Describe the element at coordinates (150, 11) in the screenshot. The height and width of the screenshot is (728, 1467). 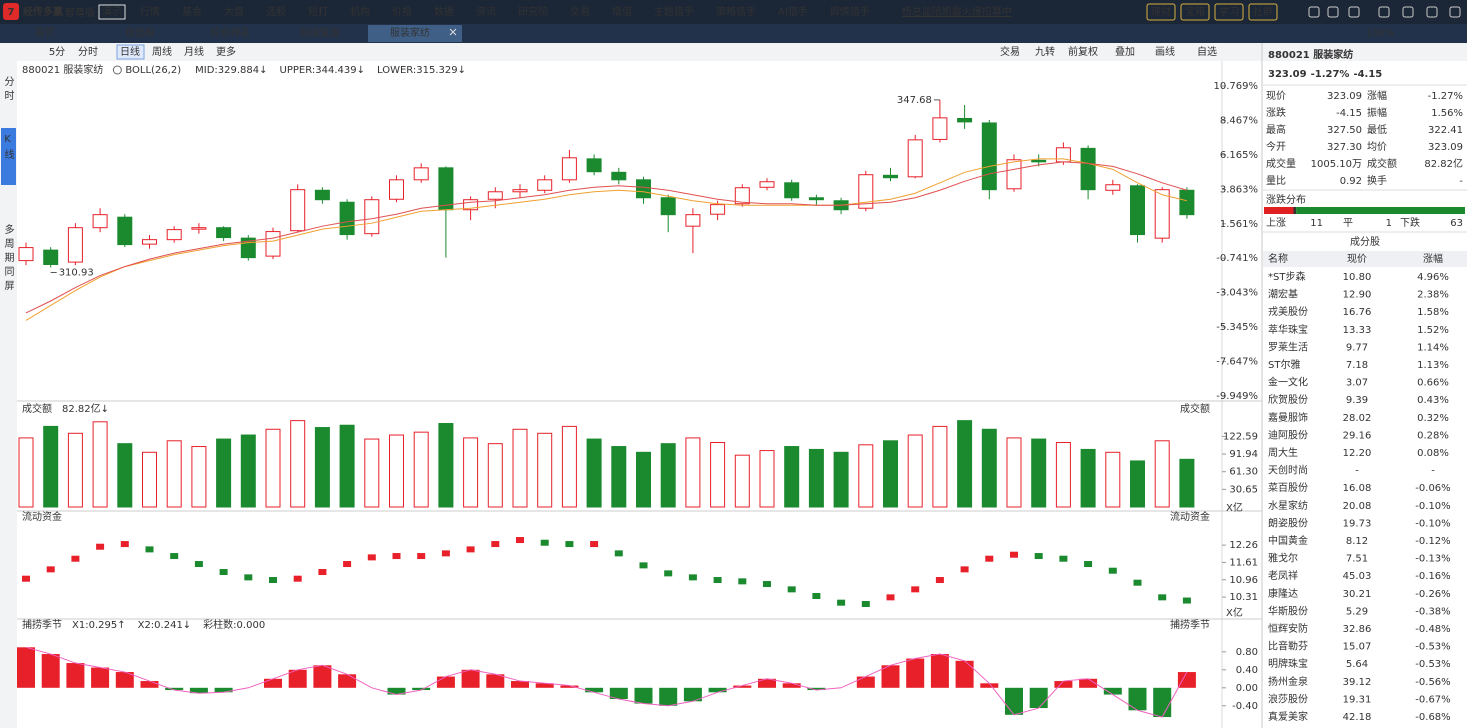
I see `menu-item: 行情` at that location.